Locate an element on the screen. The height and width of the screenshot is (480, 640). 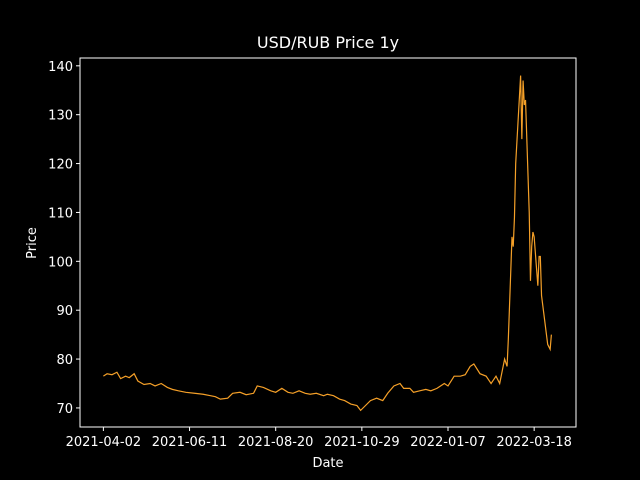
y-tick-label: 70 is located at coordinates (64, 409).